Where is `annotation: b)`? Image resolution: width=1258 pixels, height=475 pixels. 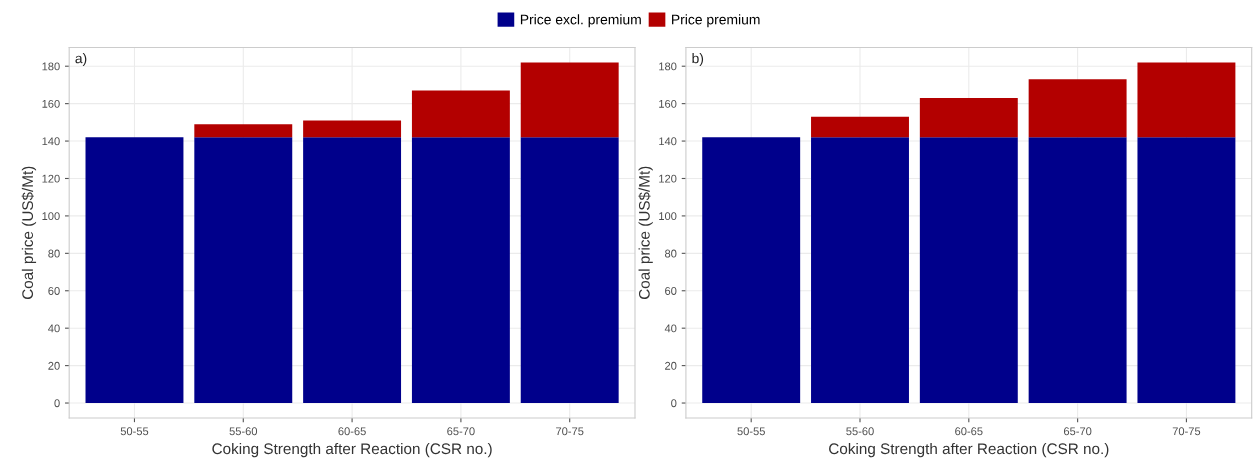
annotation: b) is located at coordinates (698, 59).